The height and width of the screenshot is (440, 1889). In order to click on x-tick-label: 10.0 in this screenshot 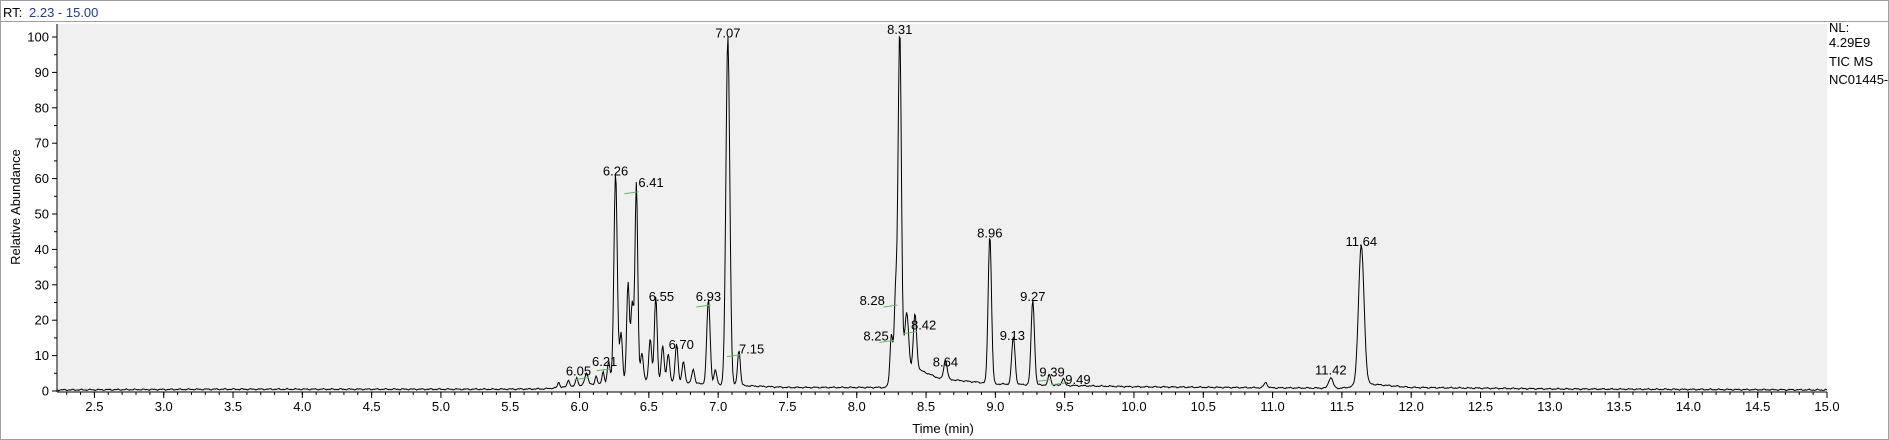, I will do `click(1133, 406)`.